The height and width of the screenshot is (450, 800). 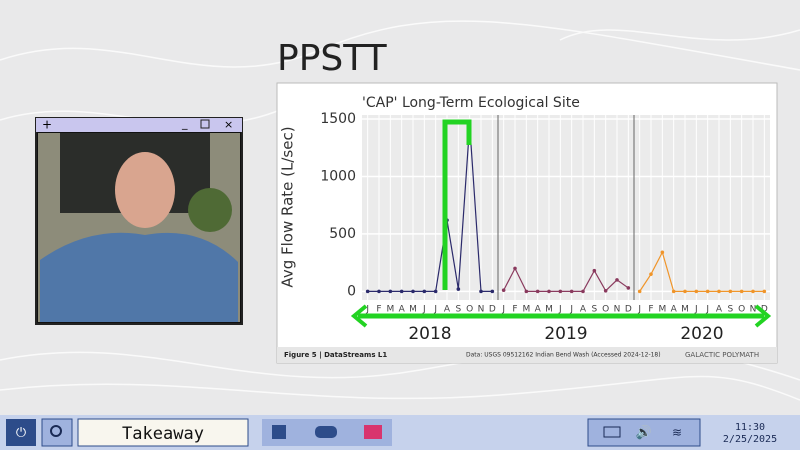 I want to click on y-tick-label: 0, so click(x=351, y=291).